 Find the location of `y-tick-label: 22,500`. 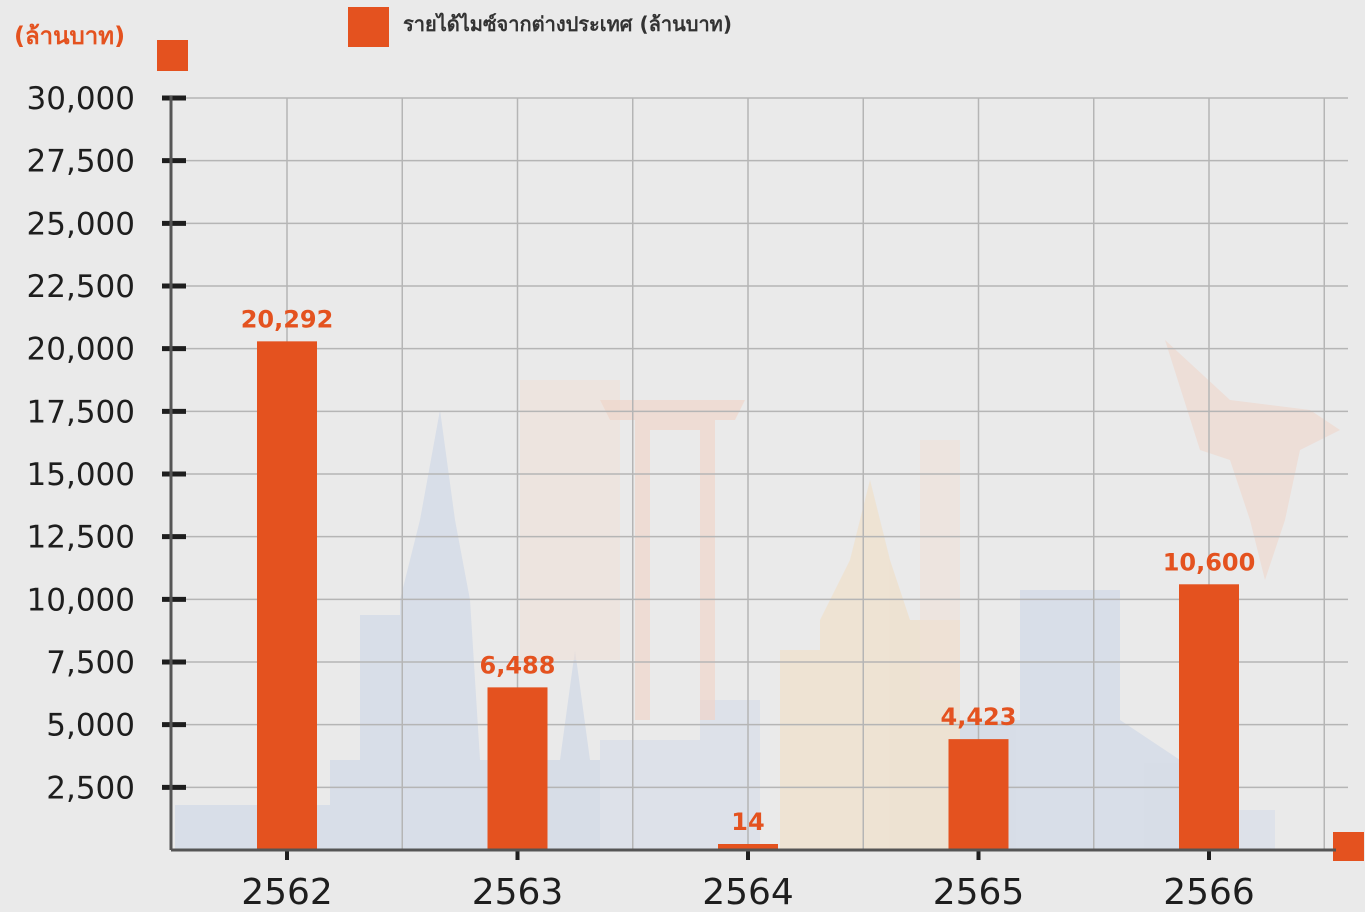

y-tick-label: 22,500 is located at coordinates (81, 287).